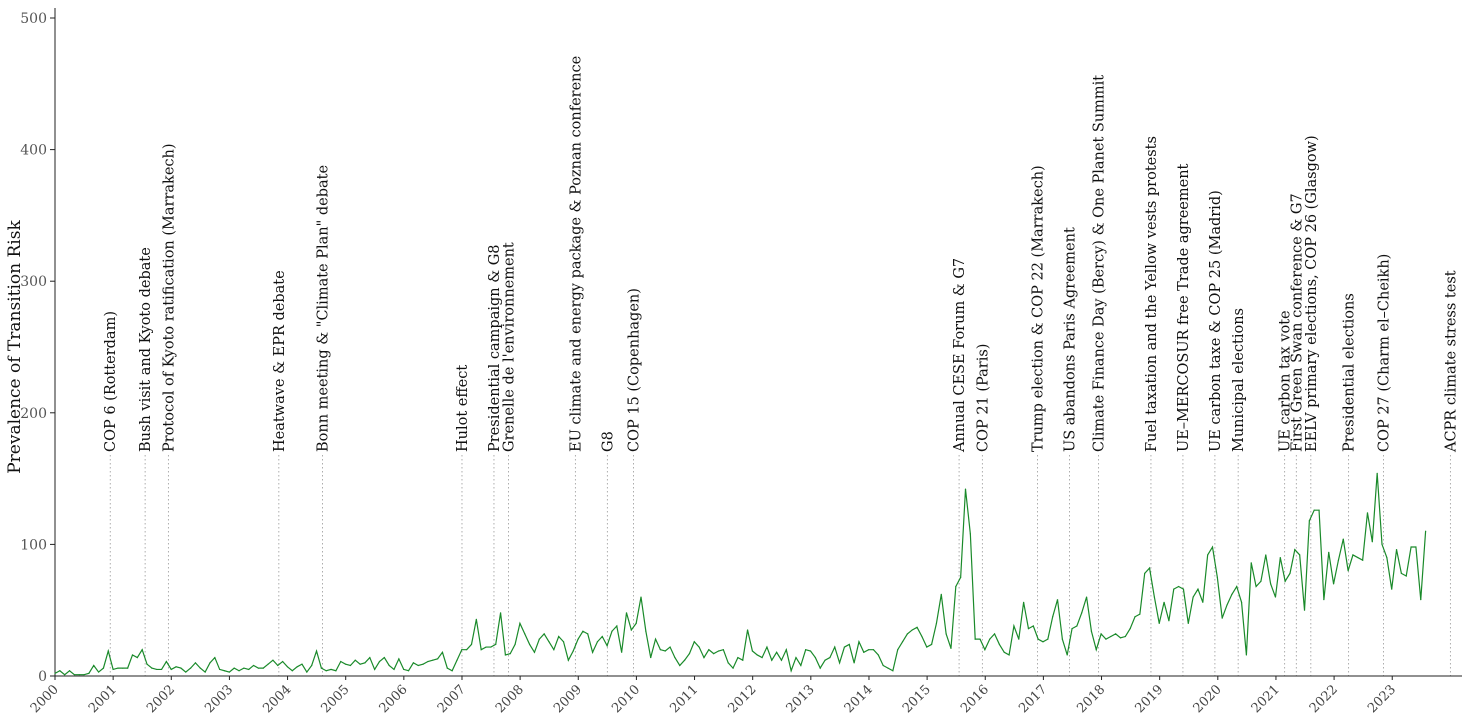  I want to click on y-tick-label: 0, so click(42, 677).